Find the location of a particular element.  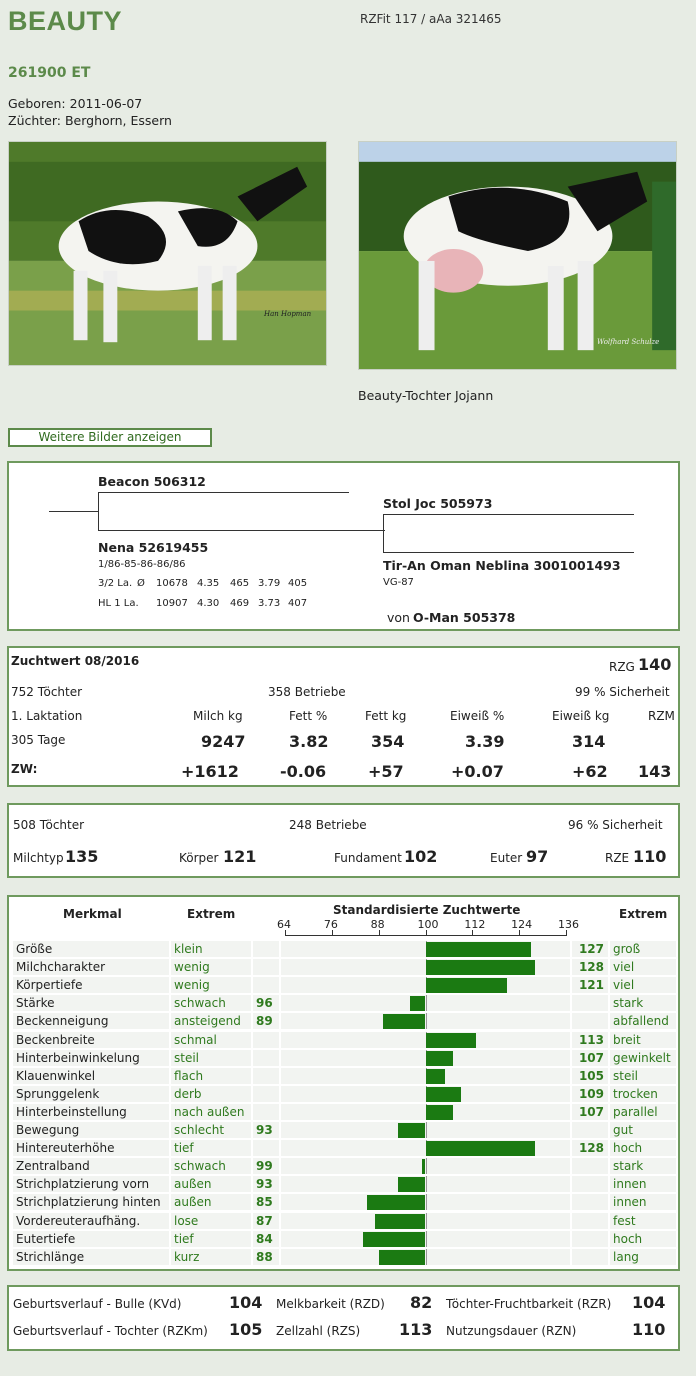

trait-row: Strichlänge kurz 88 lang is located at coordinates (344, 1257).